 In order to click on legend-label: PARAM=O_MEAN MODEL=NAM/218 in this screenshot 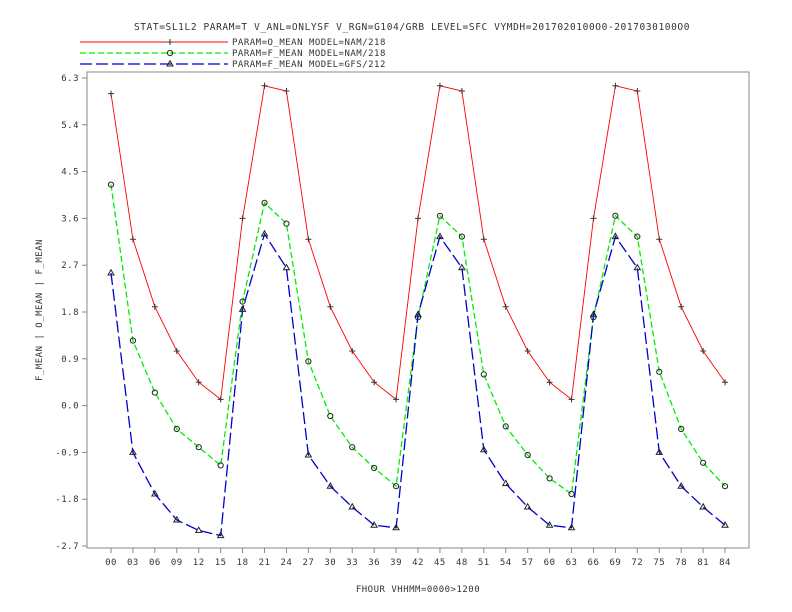, I will do `click(309, 43)`.